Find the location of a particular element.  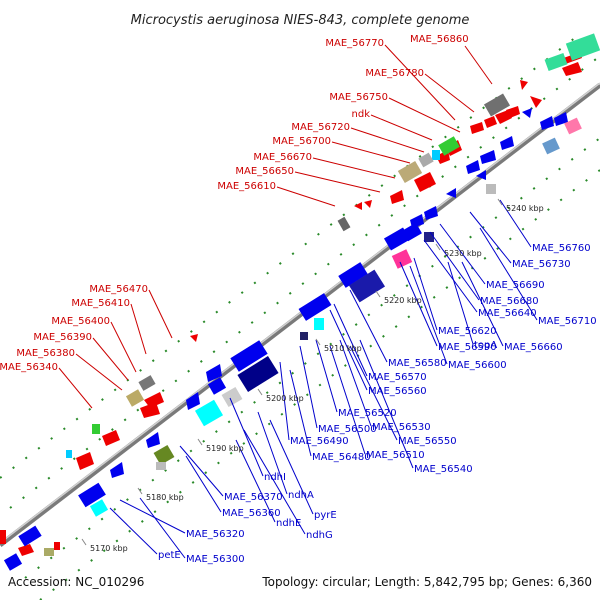

gene-label: MAE_56390 is located at coordinates (62, 337).